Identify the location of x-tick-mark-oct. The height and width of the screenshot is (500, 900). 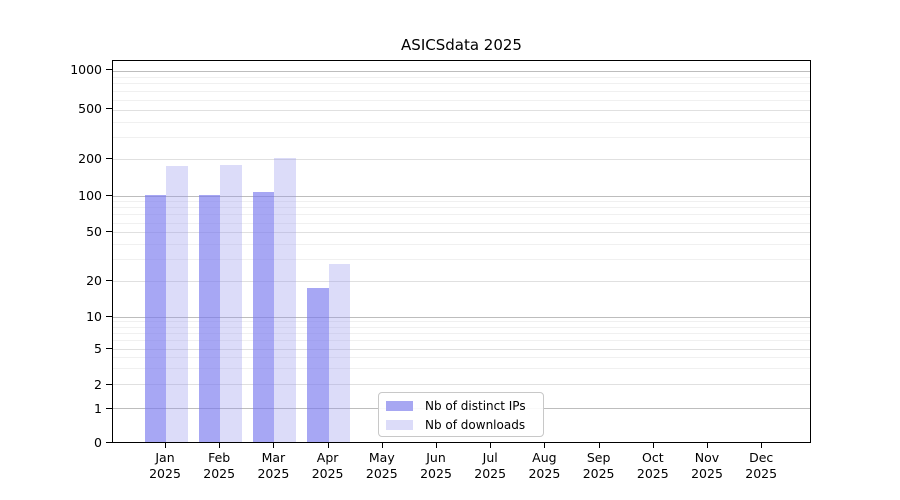
(653, 445).